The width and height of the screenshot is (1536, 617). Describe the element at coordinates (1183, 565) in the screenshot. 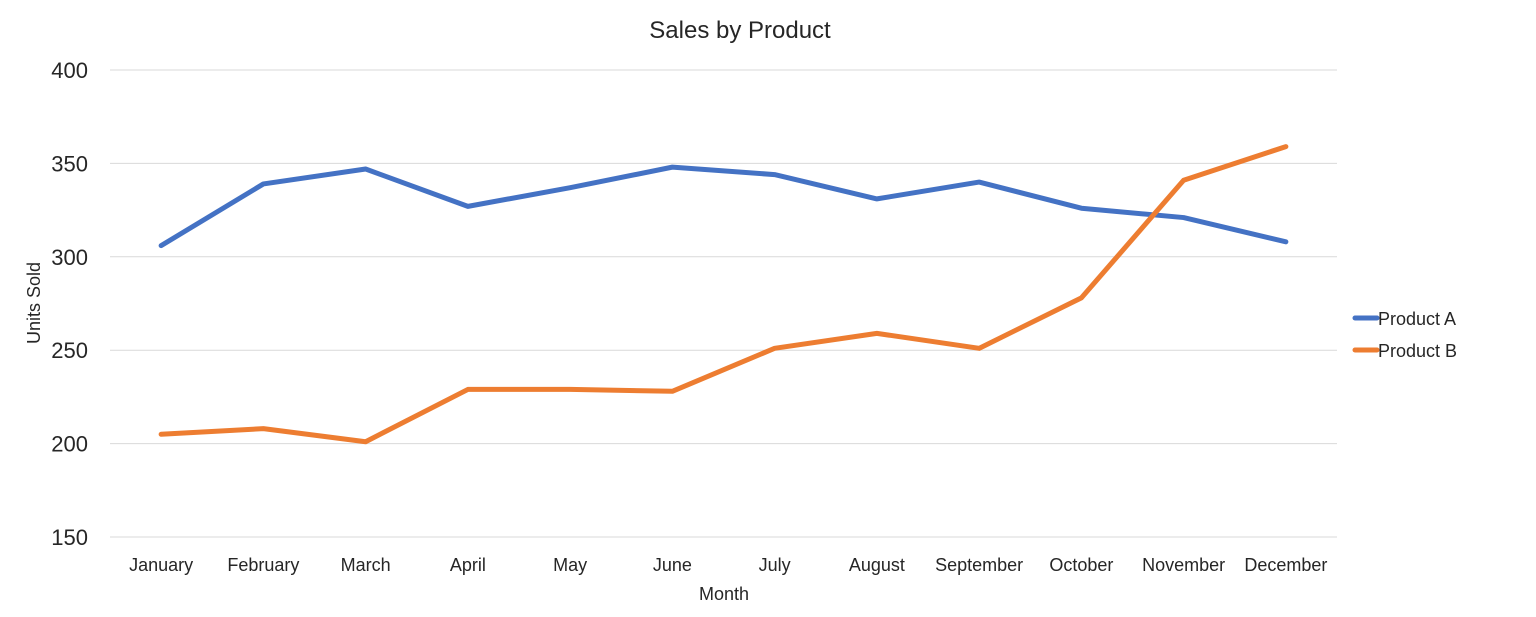

I see `x-tick-label: November` at that location.